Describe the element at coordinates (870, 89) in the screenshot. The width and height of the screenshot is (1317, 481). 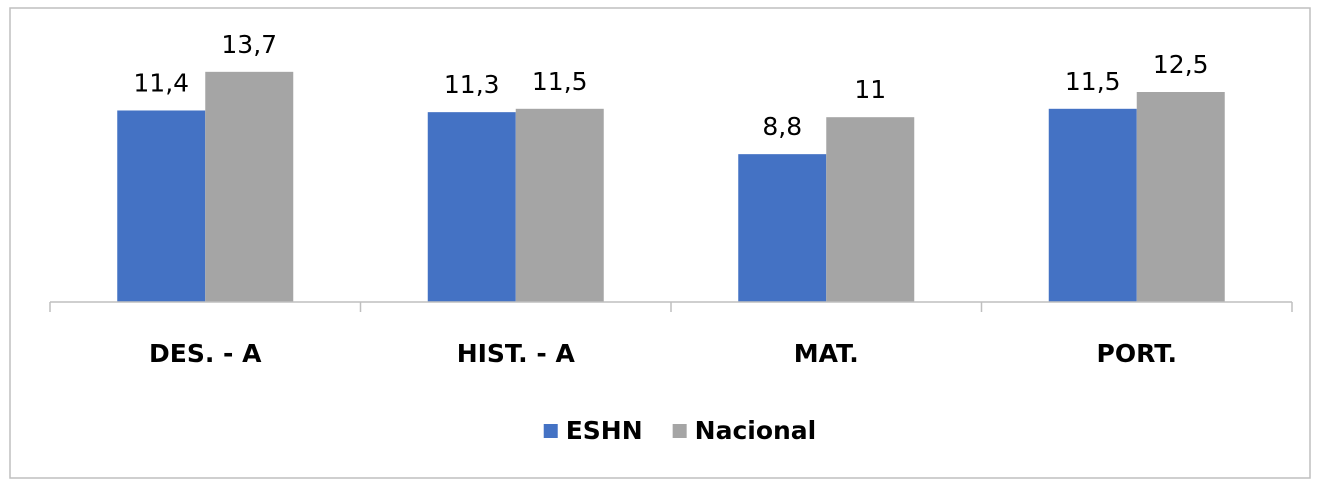
I see `data-label: 11` at that location.